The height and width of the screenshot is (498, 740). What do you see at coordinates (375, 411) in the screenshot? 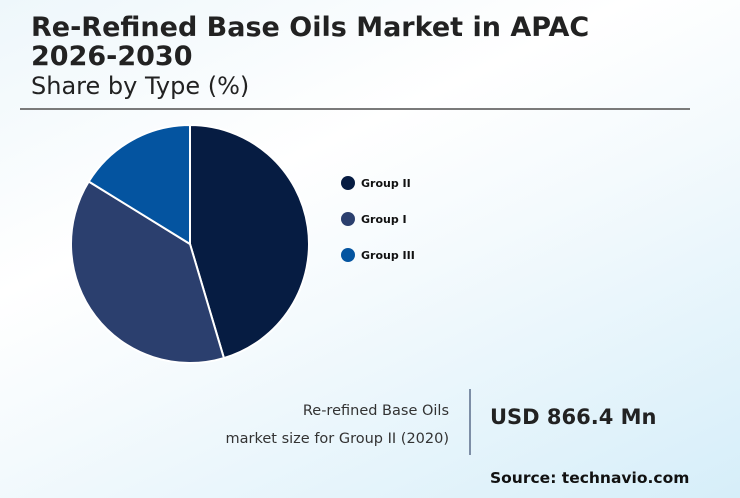
I see `stat-desc-line1: Re-refined Base Oils` at bounding box center [375, 411].